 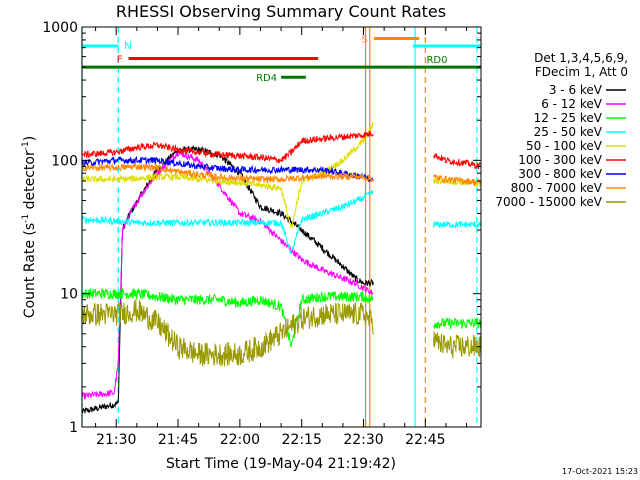 What do you see at coordinates (266, 78) in the screenshot?
I see `flag-label-3: RD4` at bounding box center [266, 78].